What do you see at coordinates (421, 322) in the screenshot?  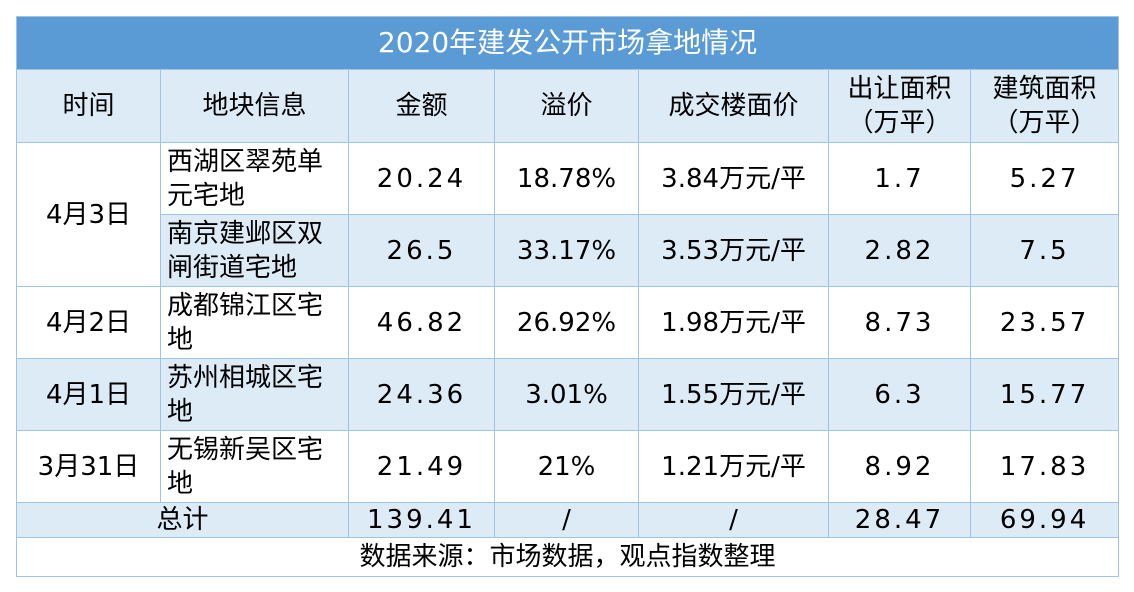 I see `row-amount: 46.82` at bounding box center [421, 322].